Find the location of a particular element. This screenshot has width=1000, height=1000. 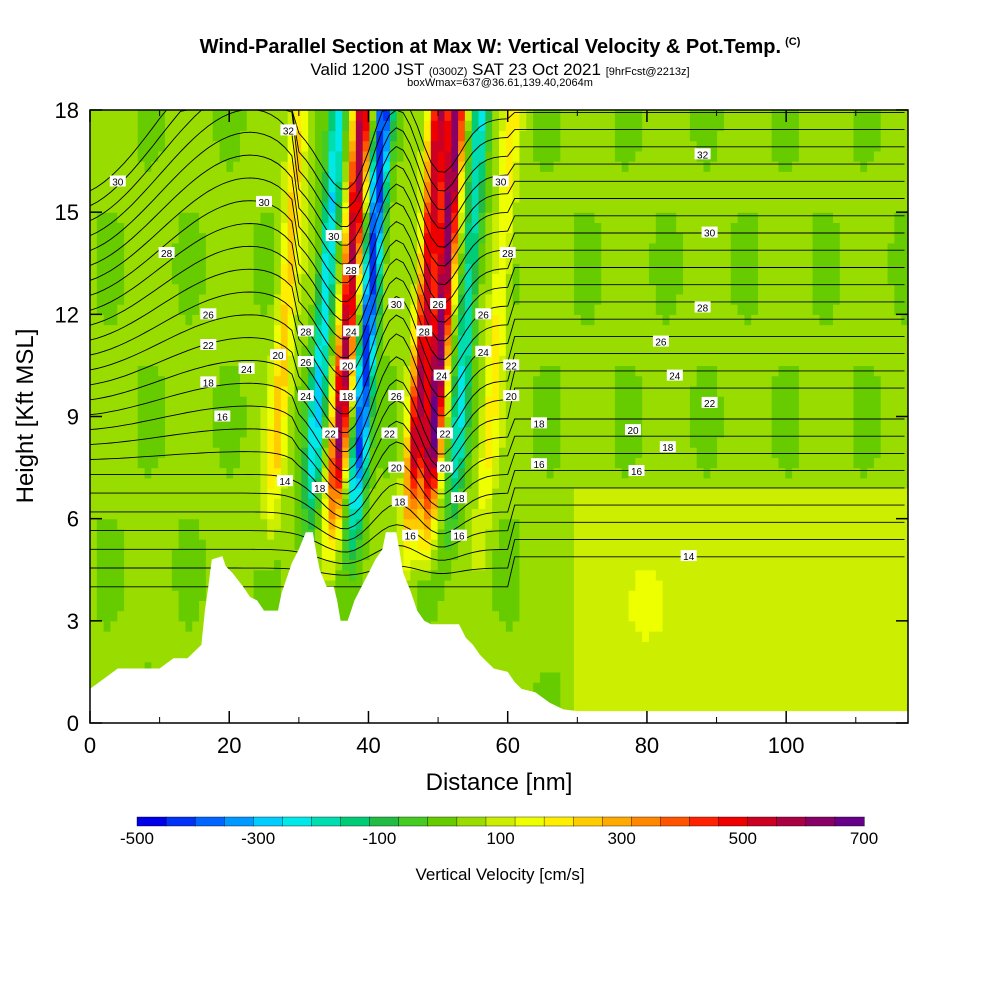

y-tick-label: 18 is located at coordinates (67, 110).